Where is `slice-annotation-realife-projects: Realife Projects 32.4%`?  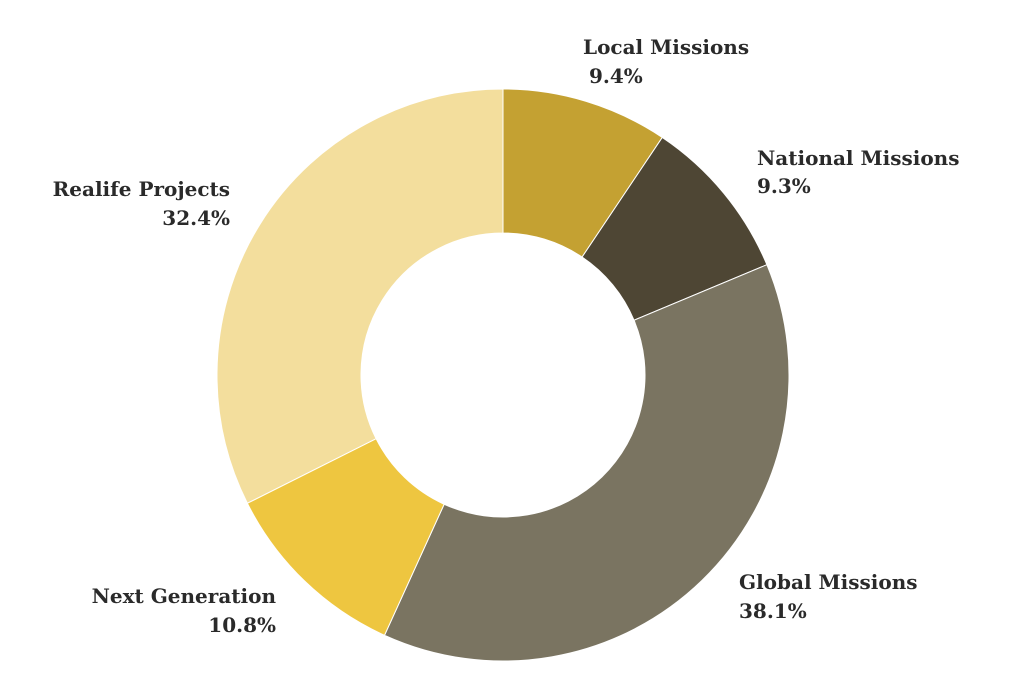 slice-annotation-realife-projects: Realife Projects 32.4% is located at coordinates (141, 203).